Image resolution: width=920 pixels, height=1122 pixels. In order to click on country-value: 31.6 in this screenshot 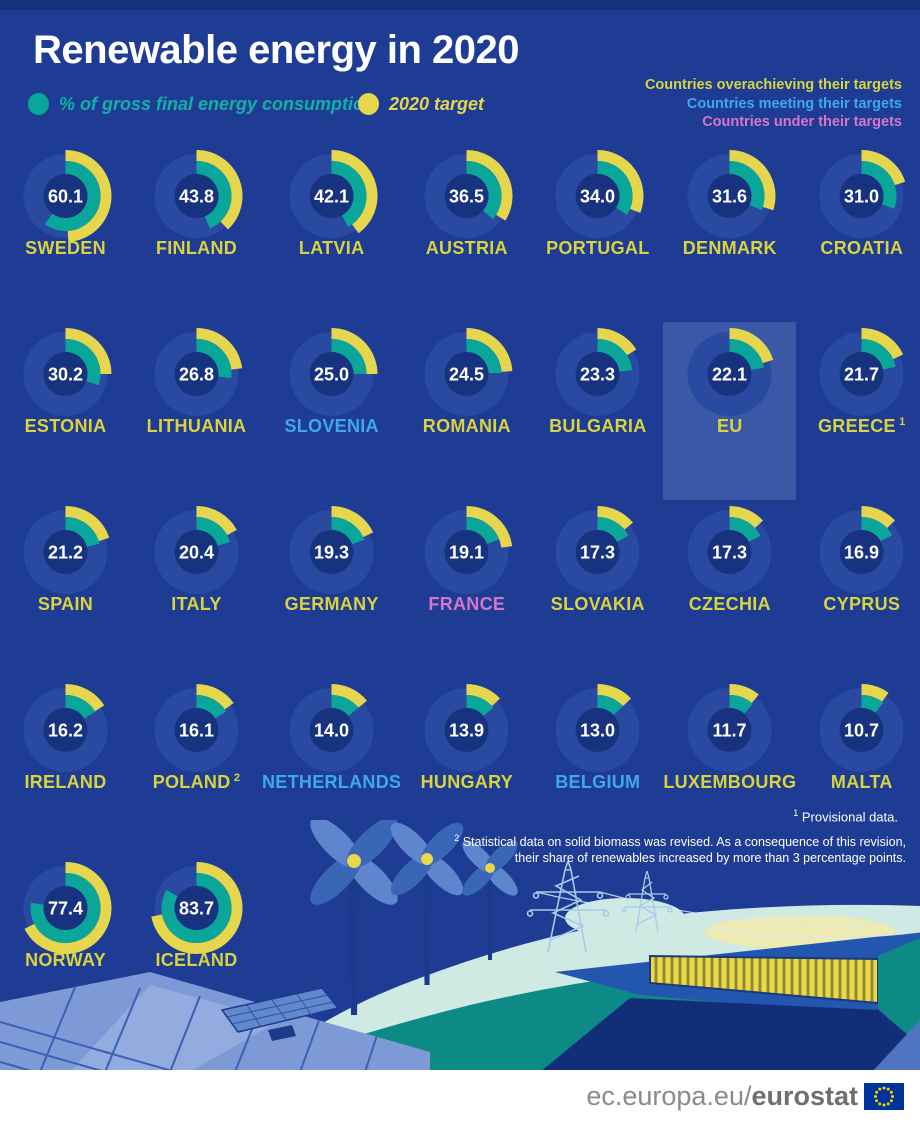, I will do `click(729, 197)`.